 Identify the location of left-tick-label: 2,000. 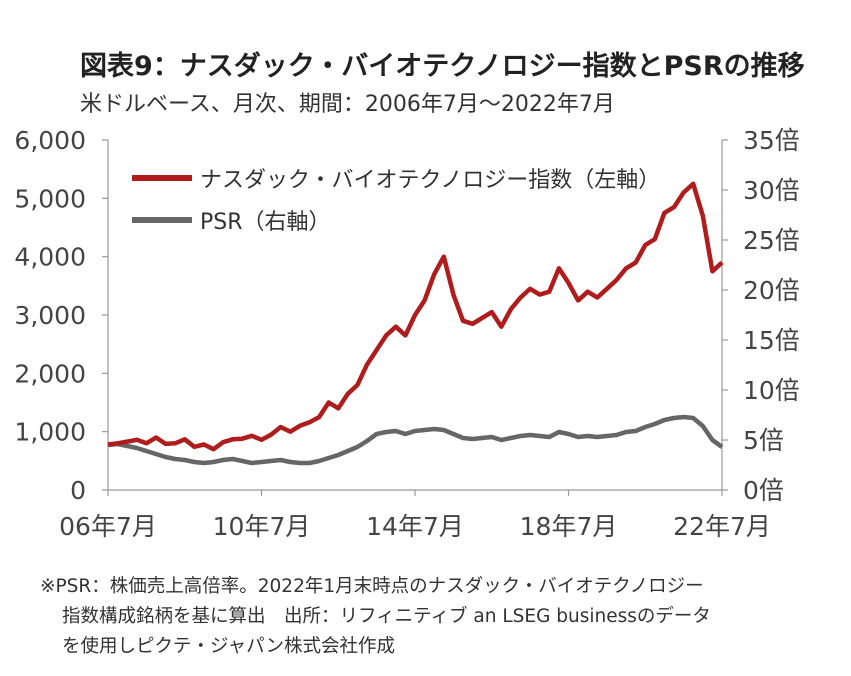
(50, 373).